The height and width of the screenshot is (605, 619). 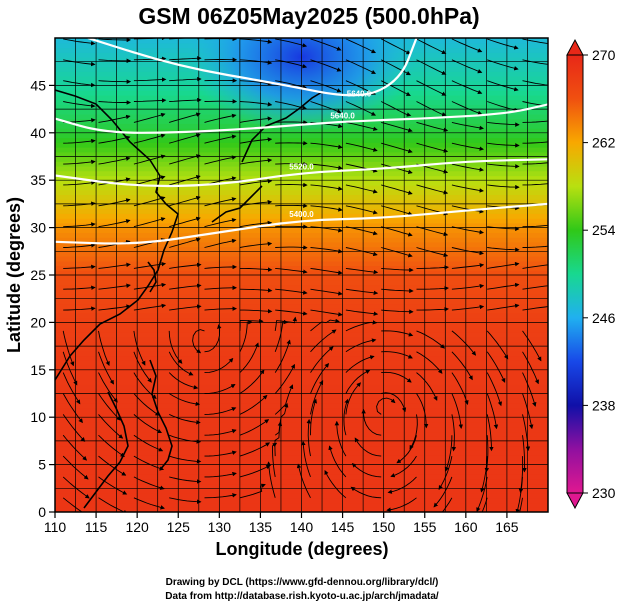 What do you see at coordinates (604, 143) in the screenshot?
I see `colorbar-tick-label: 262` at bounding box center [604, 143].